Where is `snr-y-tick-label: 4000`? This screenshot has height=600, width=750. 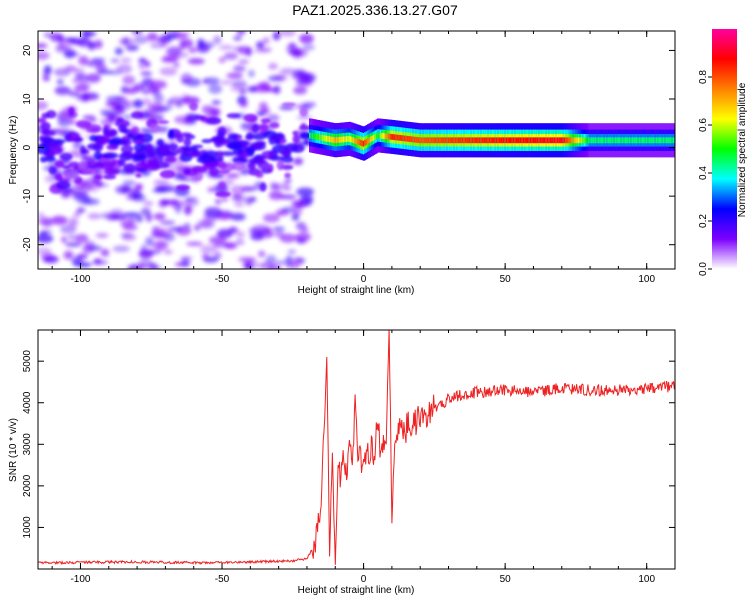 snr-y-tick-label: 4000 is located at coordinates (27, 402).